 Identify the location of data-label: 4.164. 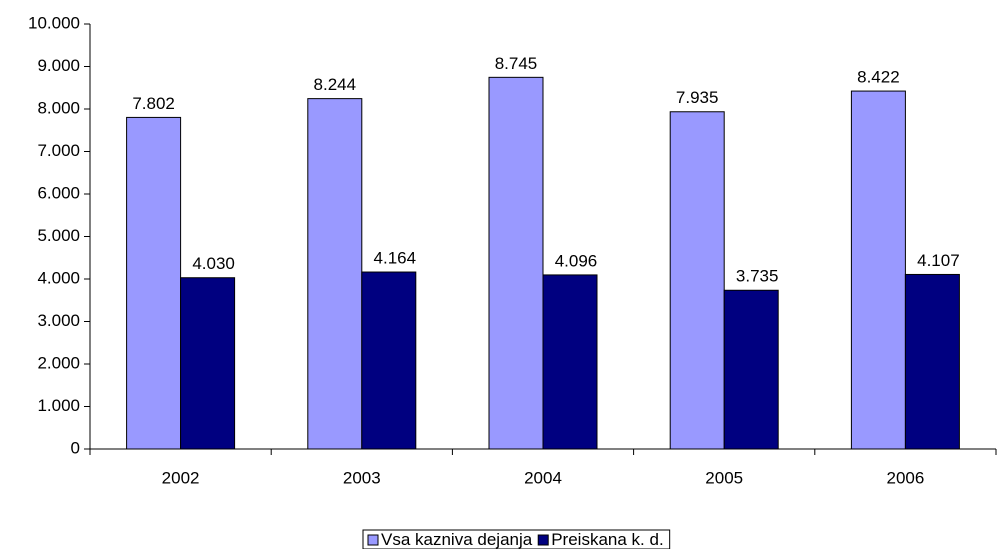
(395, 258).